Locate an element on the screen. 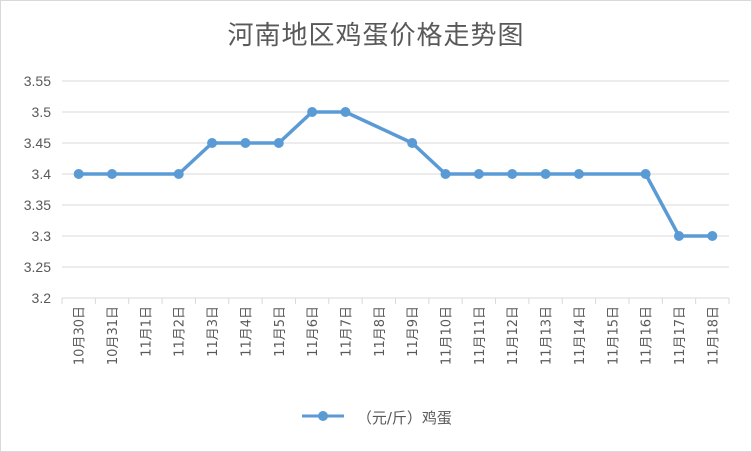 This screenshot has width=752, height=452. x-tick-label: 11月10日 is located at coordinates (447, 335).